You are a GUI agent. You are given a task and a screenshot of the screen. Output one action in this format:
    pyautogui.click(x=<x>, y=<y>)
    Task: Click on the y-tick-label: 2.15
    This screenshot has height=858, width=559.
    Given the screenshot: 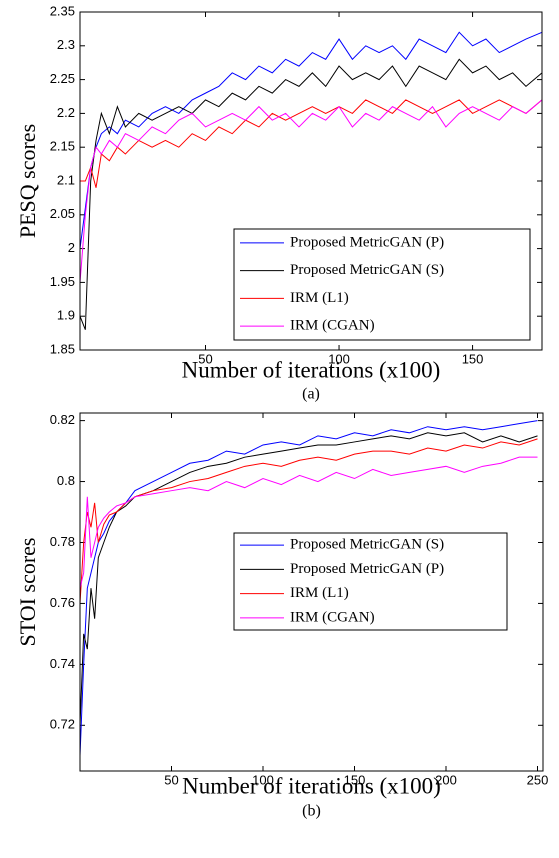 What is the action you would take?
    pyautogui.click(x=62, y=146)
    